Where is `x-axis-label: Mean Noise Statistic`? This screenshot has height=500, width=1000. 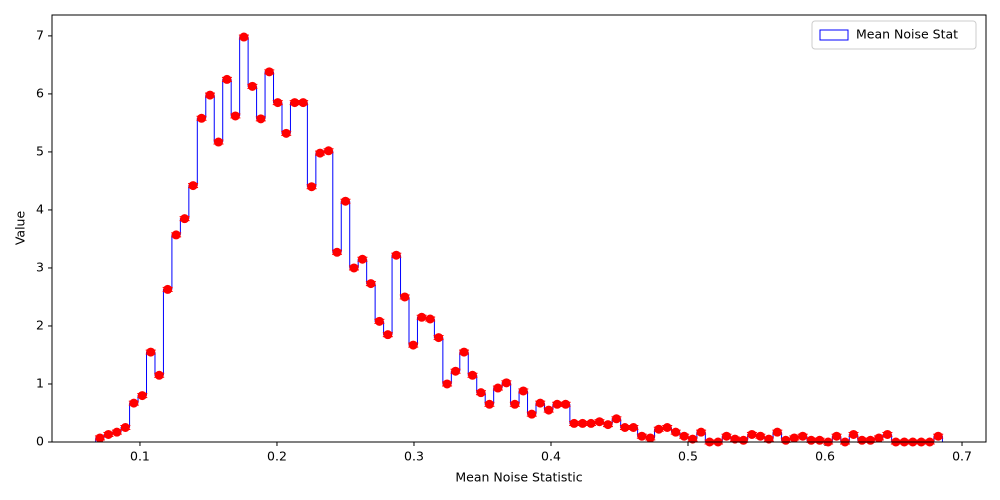
x-axis-label: Mean Noise Statistic is located at coordinates (518, 477).